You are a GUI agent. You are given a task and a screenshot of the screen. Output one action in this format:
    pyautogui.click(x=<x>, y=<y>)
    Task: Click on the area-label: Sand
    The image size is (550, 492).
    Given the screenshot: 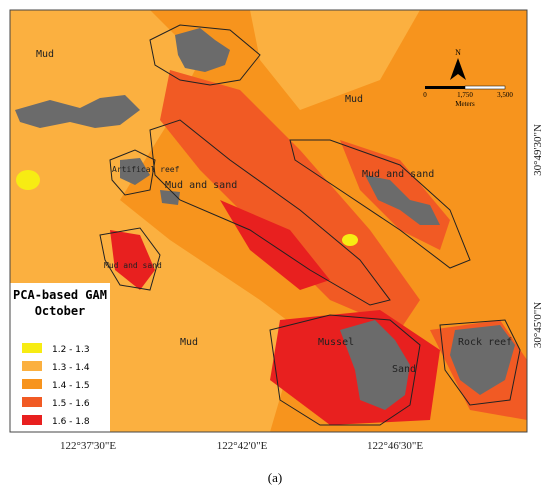 What is the action you would take?
    pyautogui.click(x=404, y=369)
    